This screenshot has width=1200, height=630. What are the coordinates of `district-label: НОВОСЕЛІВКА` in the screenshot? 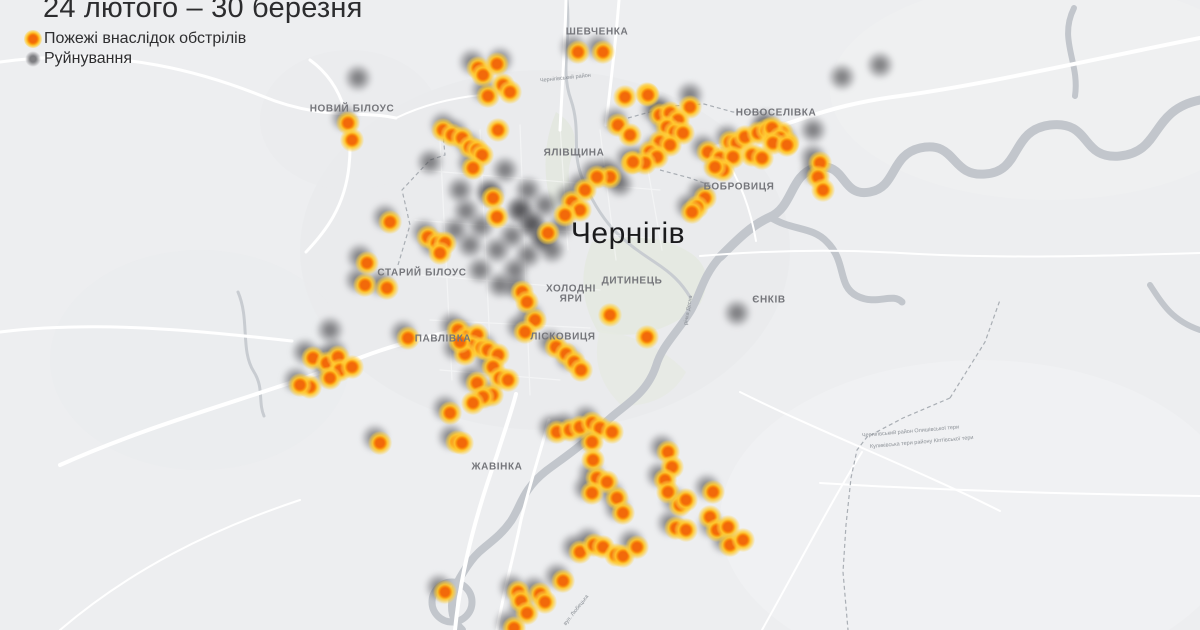 It's located at (776, 113).